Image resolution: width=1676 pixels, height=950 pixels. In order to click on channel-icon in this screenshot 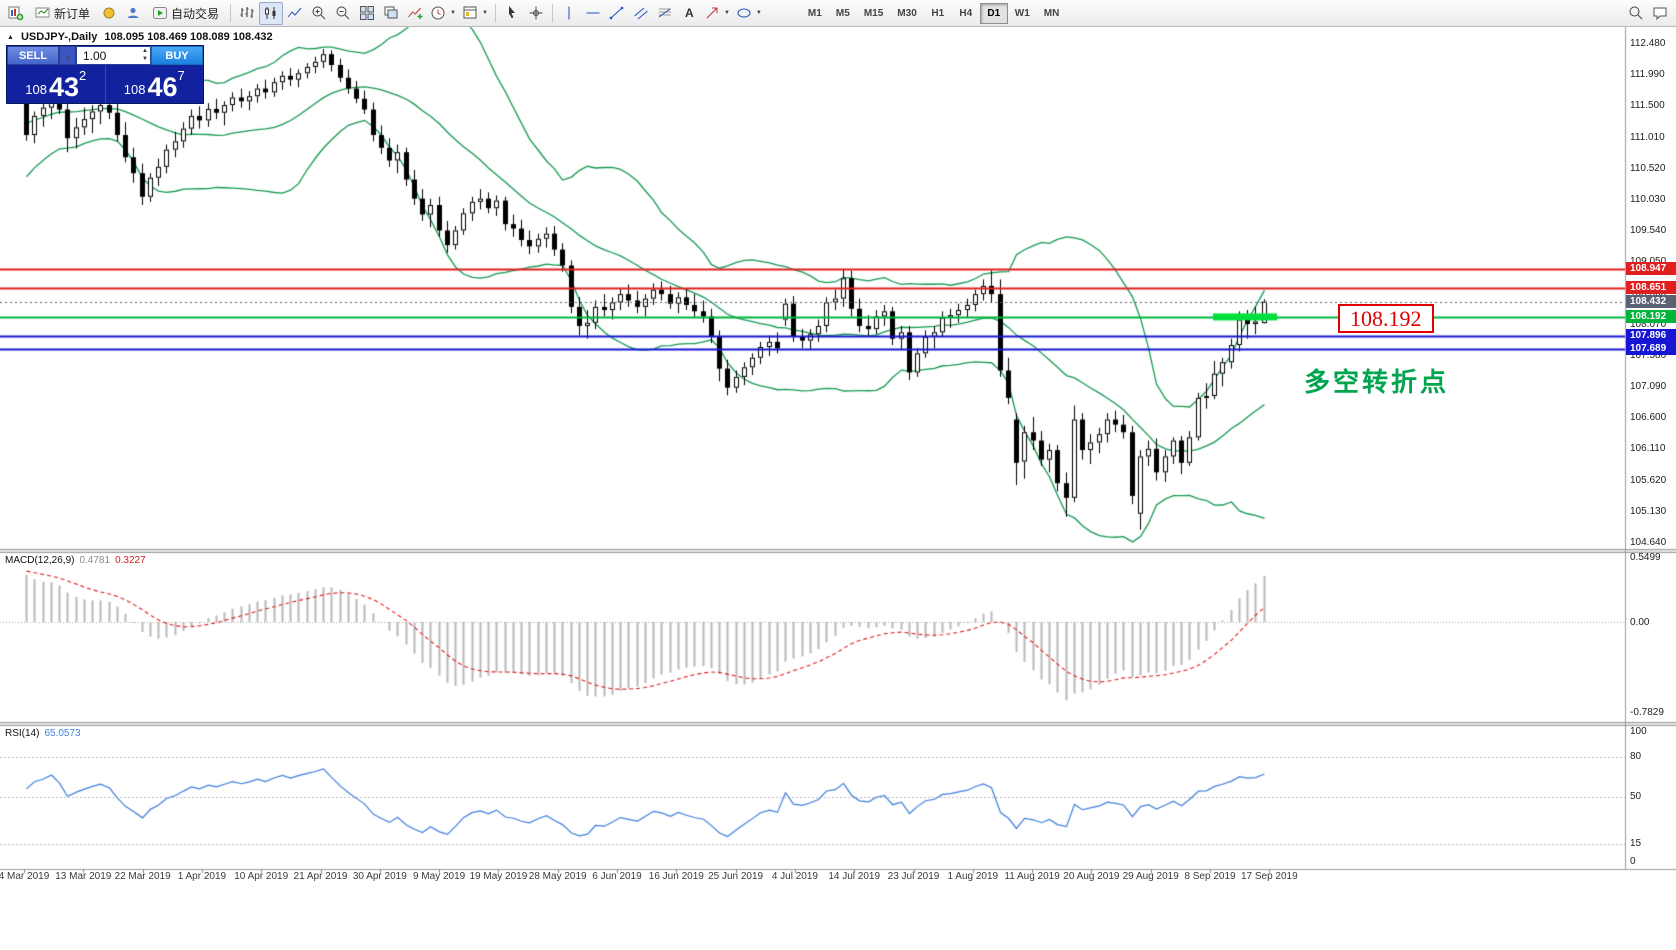, I will do `click(641, 13)`.